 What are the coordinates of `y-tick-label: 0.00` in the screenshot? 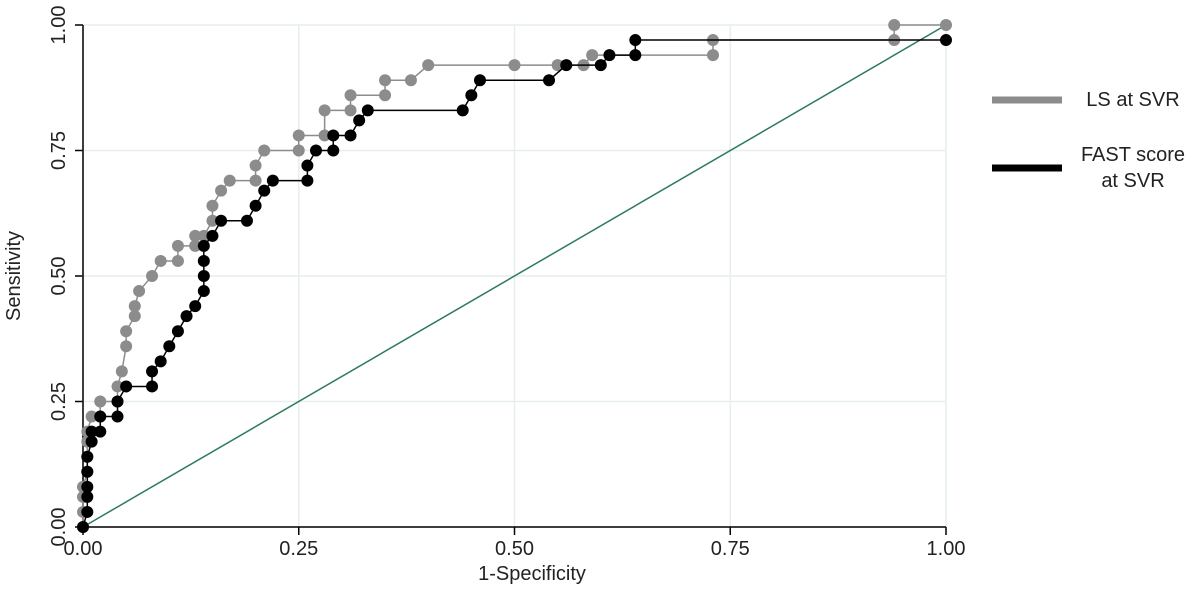 It's located at (59, 527).